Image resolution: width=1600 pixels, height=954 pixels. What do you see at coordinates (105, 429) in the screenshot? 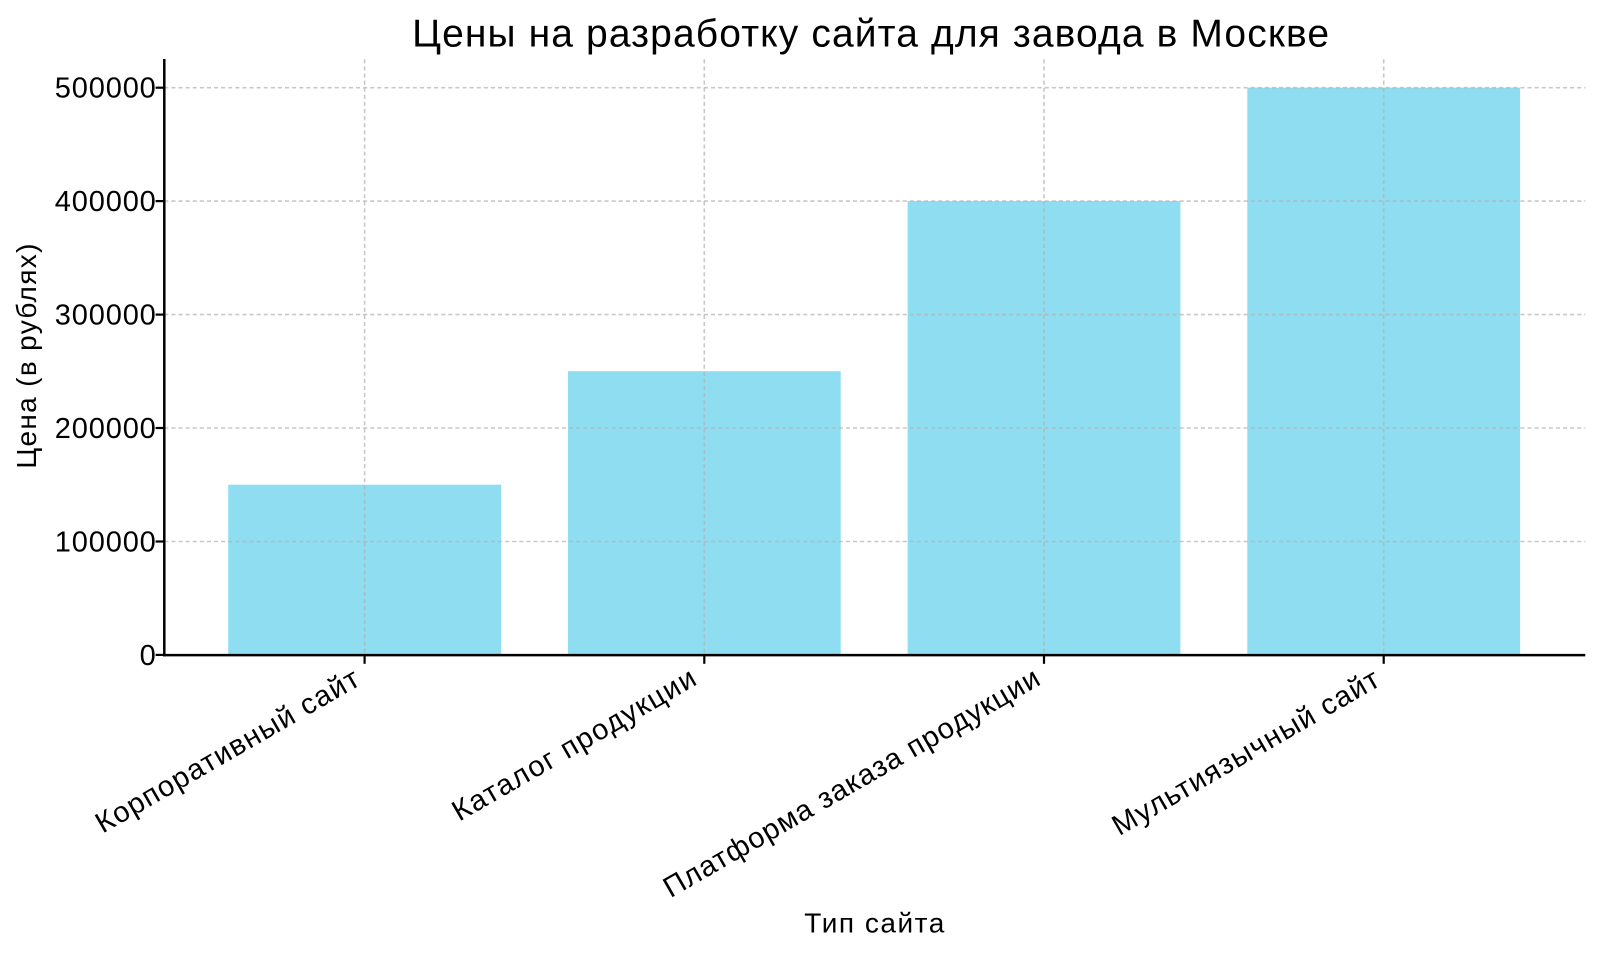
I see `svg-text: 200000` at bounding box center [105, 429].